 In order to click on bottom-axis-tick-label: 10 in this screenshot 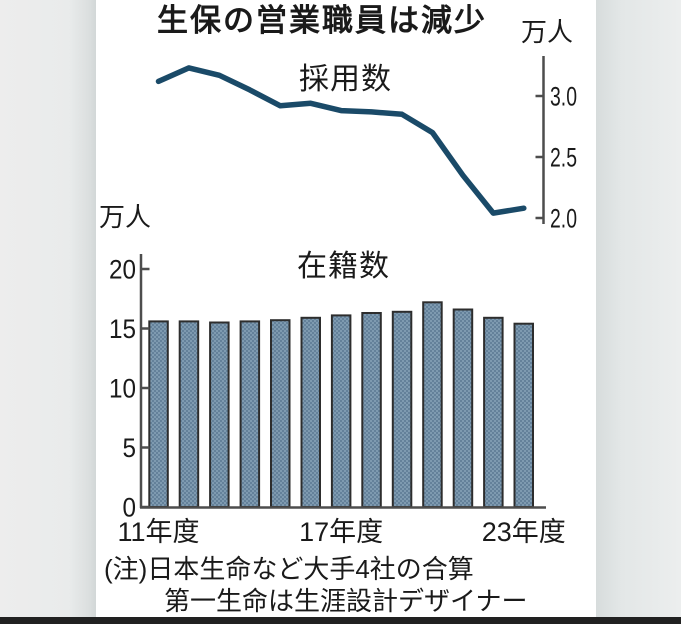, I will do `click(122, 389)`.